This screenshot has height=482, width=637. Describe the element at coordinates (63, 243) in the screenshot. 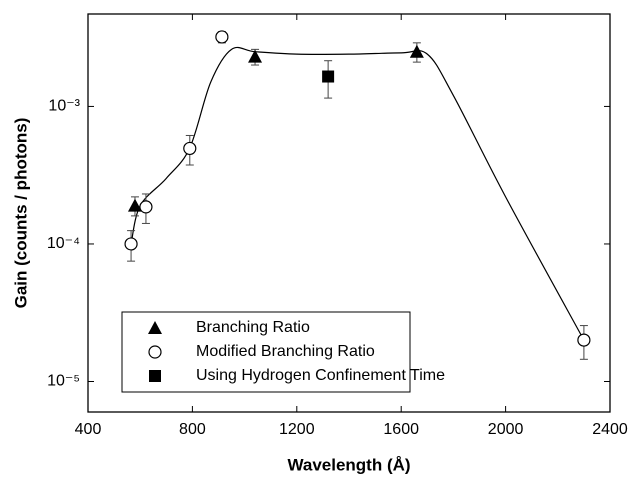

I see `y-tick-label: 10⁻⁴` at that location.